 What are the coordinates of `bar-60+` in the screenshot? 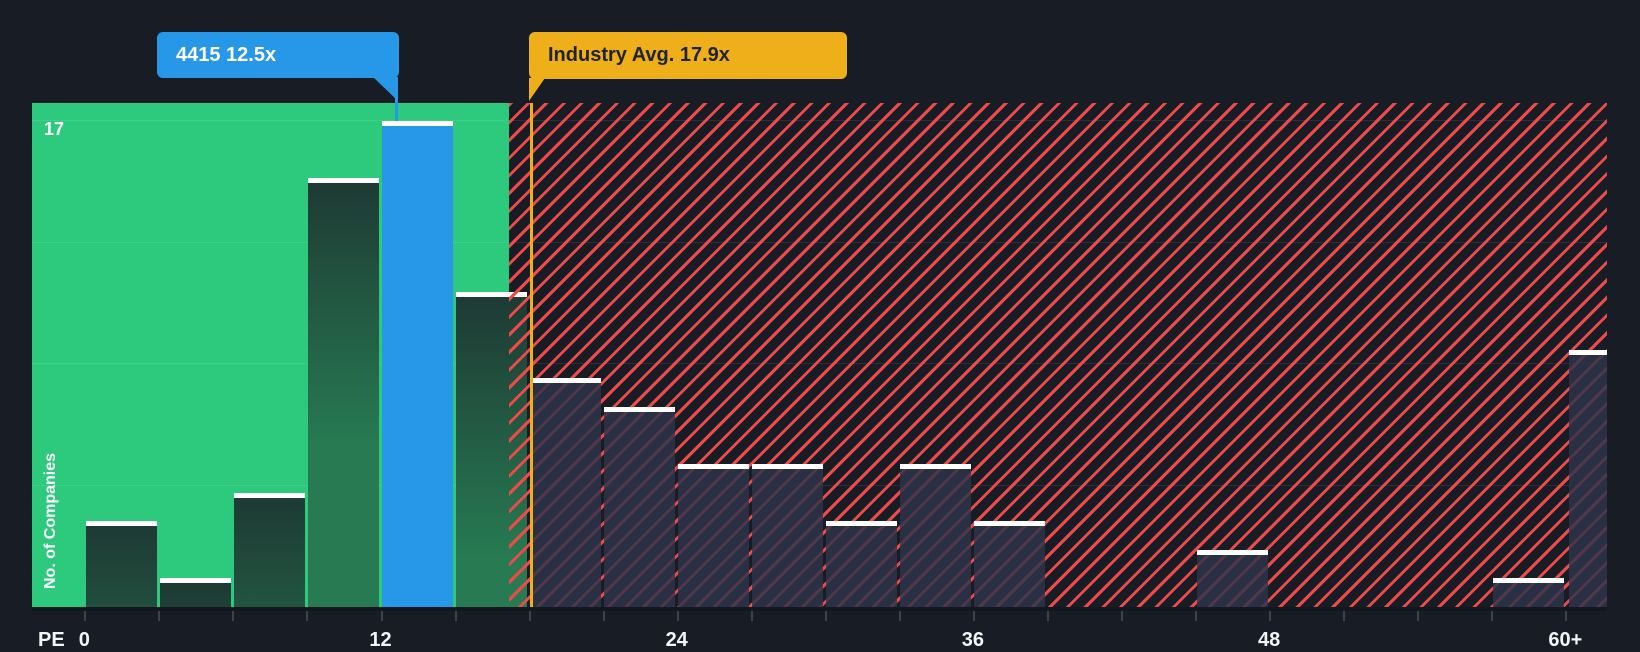 It's located at (1588, 478).